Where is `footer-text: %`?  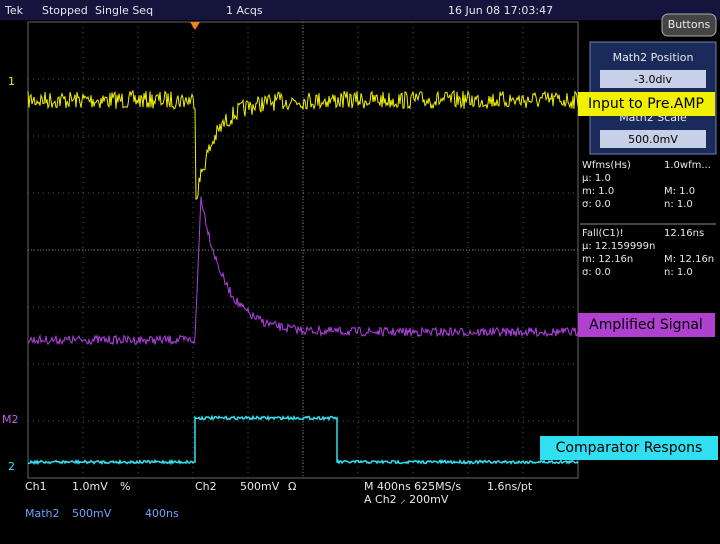 footer-text: % is located at coordinates (125, 486).